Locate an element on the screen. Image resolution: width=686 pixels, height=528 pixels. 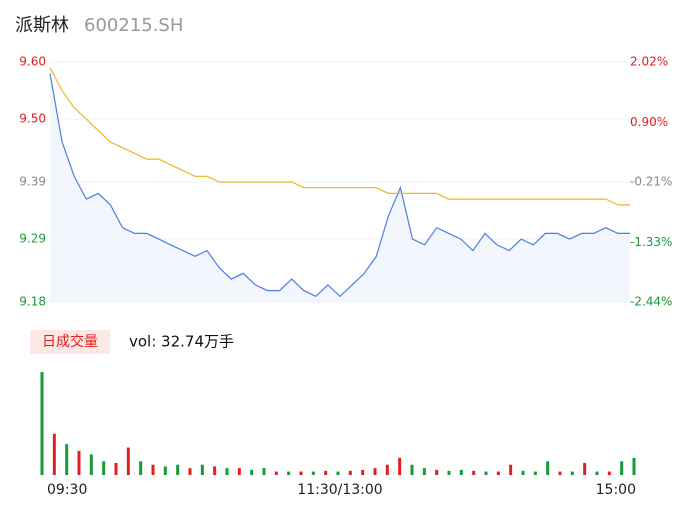
y-tick-label: 9.18 is located at coordinates (32, 302).